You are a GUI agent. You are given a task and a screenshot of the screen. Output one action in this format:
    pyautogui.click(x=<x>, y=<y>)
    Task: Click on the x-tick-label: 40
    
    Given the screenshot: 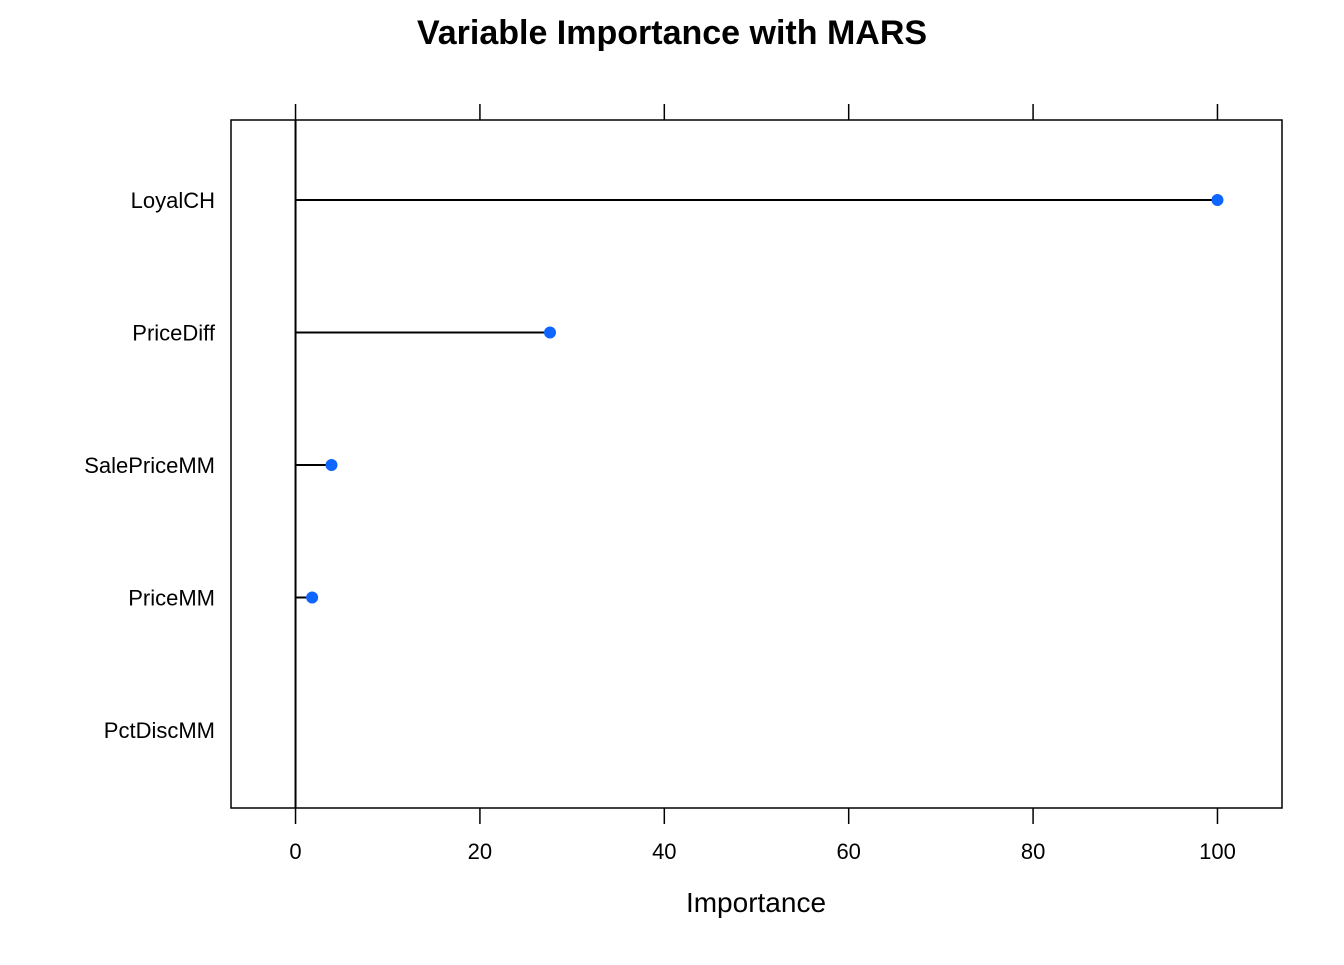 What is the action you would take?
    pyautogui.click(x=664, y=851)
    